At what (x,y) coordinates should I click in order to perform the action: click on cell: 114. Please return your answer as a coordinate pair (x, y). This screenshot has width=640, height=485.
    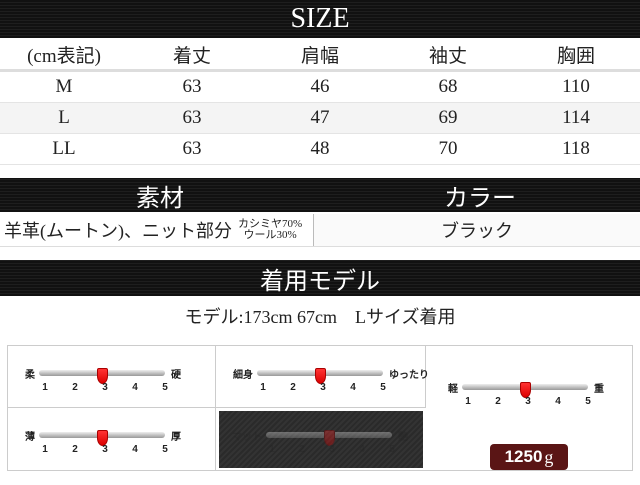
    Looking at the image, I should click on (576, 117).